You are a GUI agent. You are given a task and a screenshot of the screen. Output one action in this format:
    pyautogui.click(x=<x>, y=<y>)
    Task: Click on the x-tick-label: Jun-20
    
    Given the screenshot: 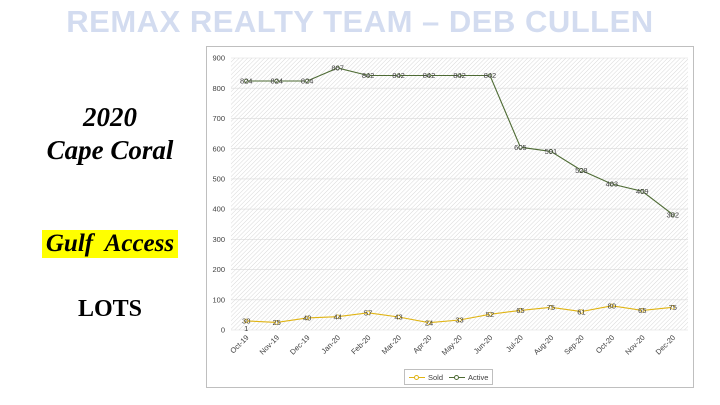 What is the action you would take?
    pyautogui.click(x=483, y=344)
    